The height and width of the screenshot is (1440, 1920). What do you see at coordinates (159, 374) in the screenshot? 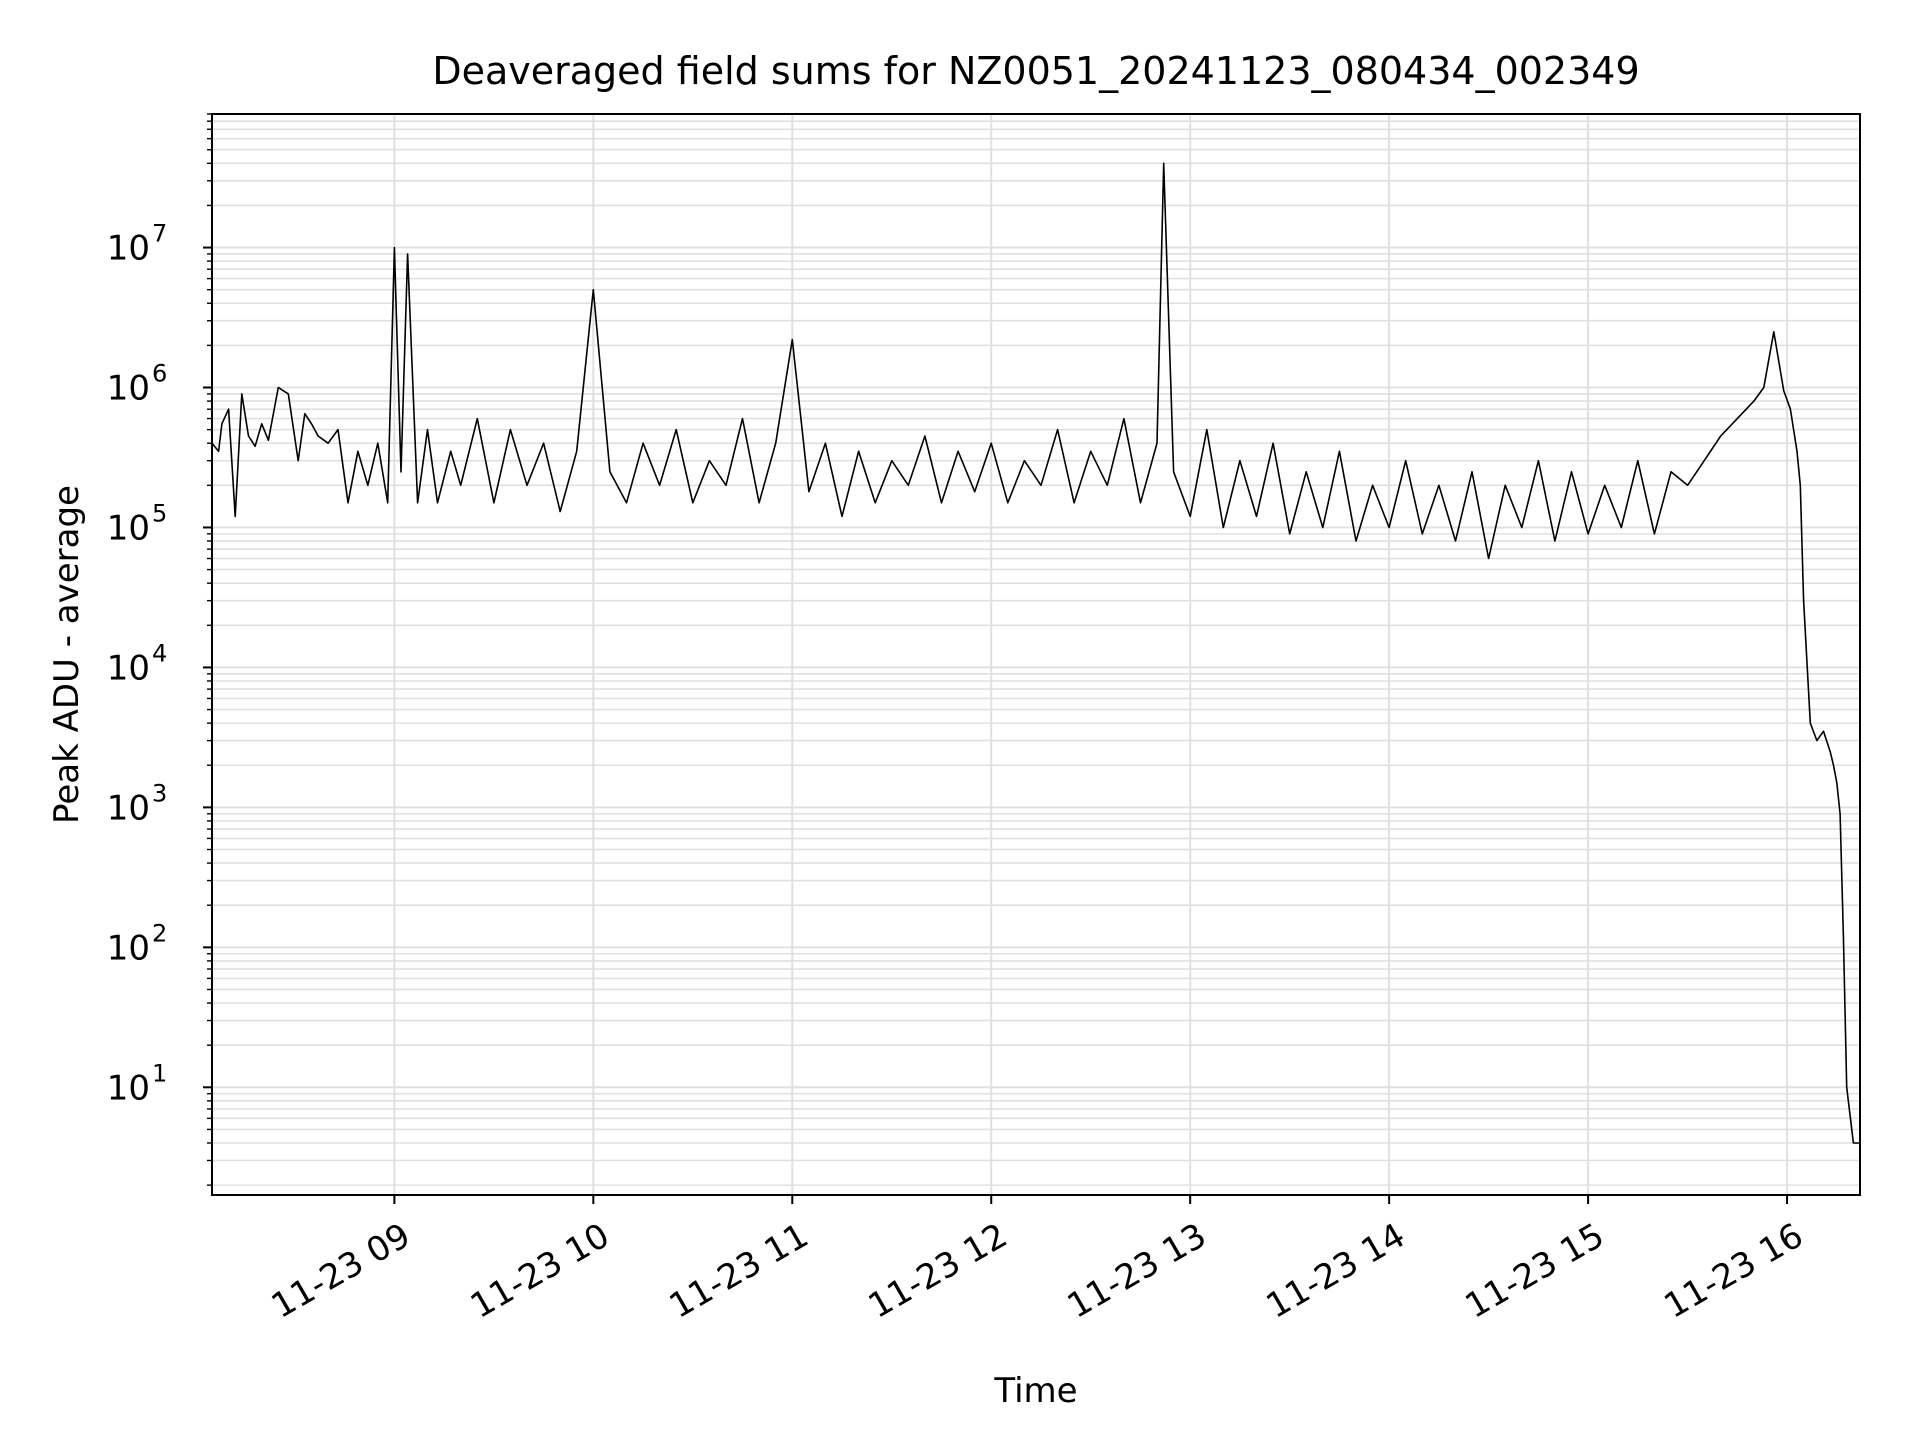
I see `y-tick-exponent: 6` at bounding box center [159, 374].